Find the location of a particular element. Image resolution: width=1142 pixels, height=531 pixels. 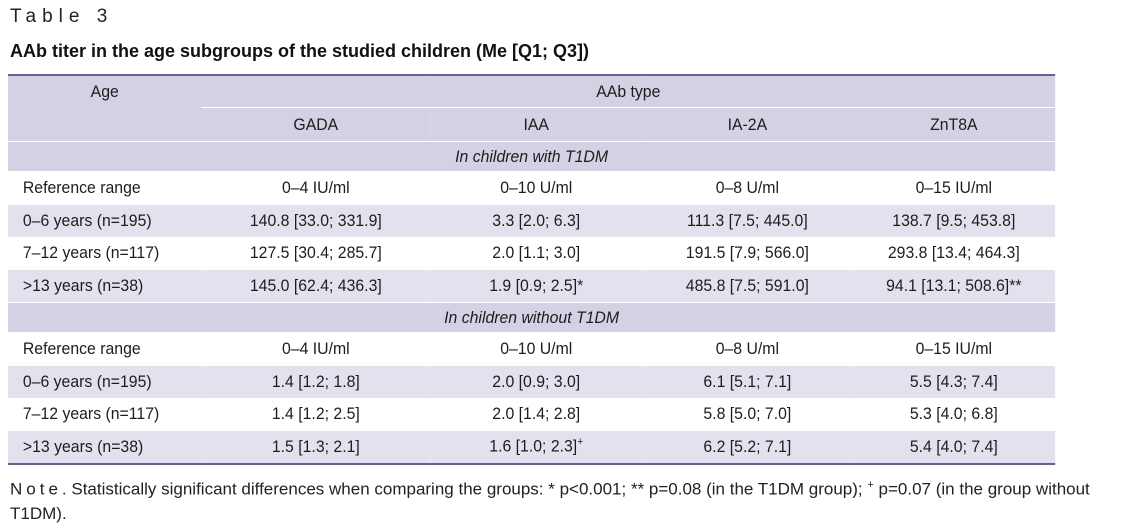

cell-iaa: 2.0 [1.1; 3.0] is located at coordinates (536, 253).